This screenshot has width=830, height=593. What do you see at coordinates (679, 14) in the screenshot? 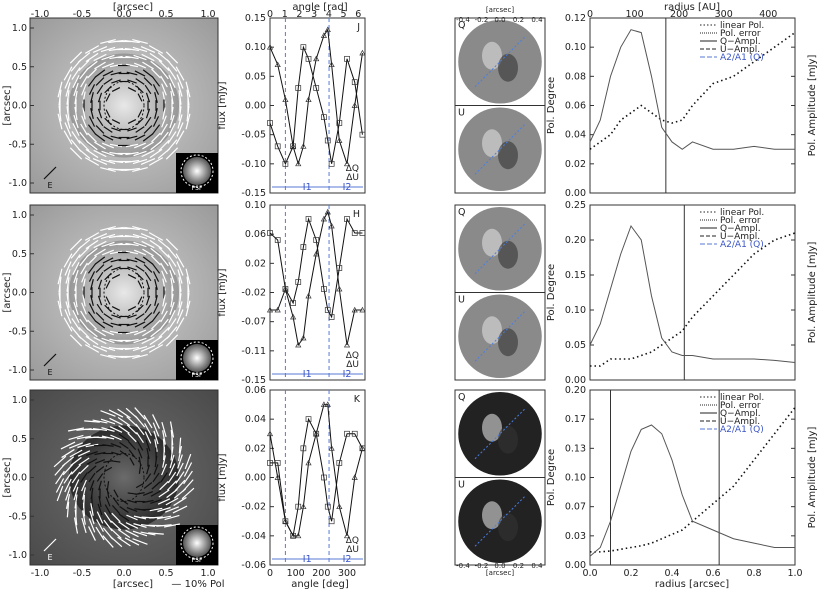
I see `x-tick-label-top: 200` at bounding box center [679, 14].